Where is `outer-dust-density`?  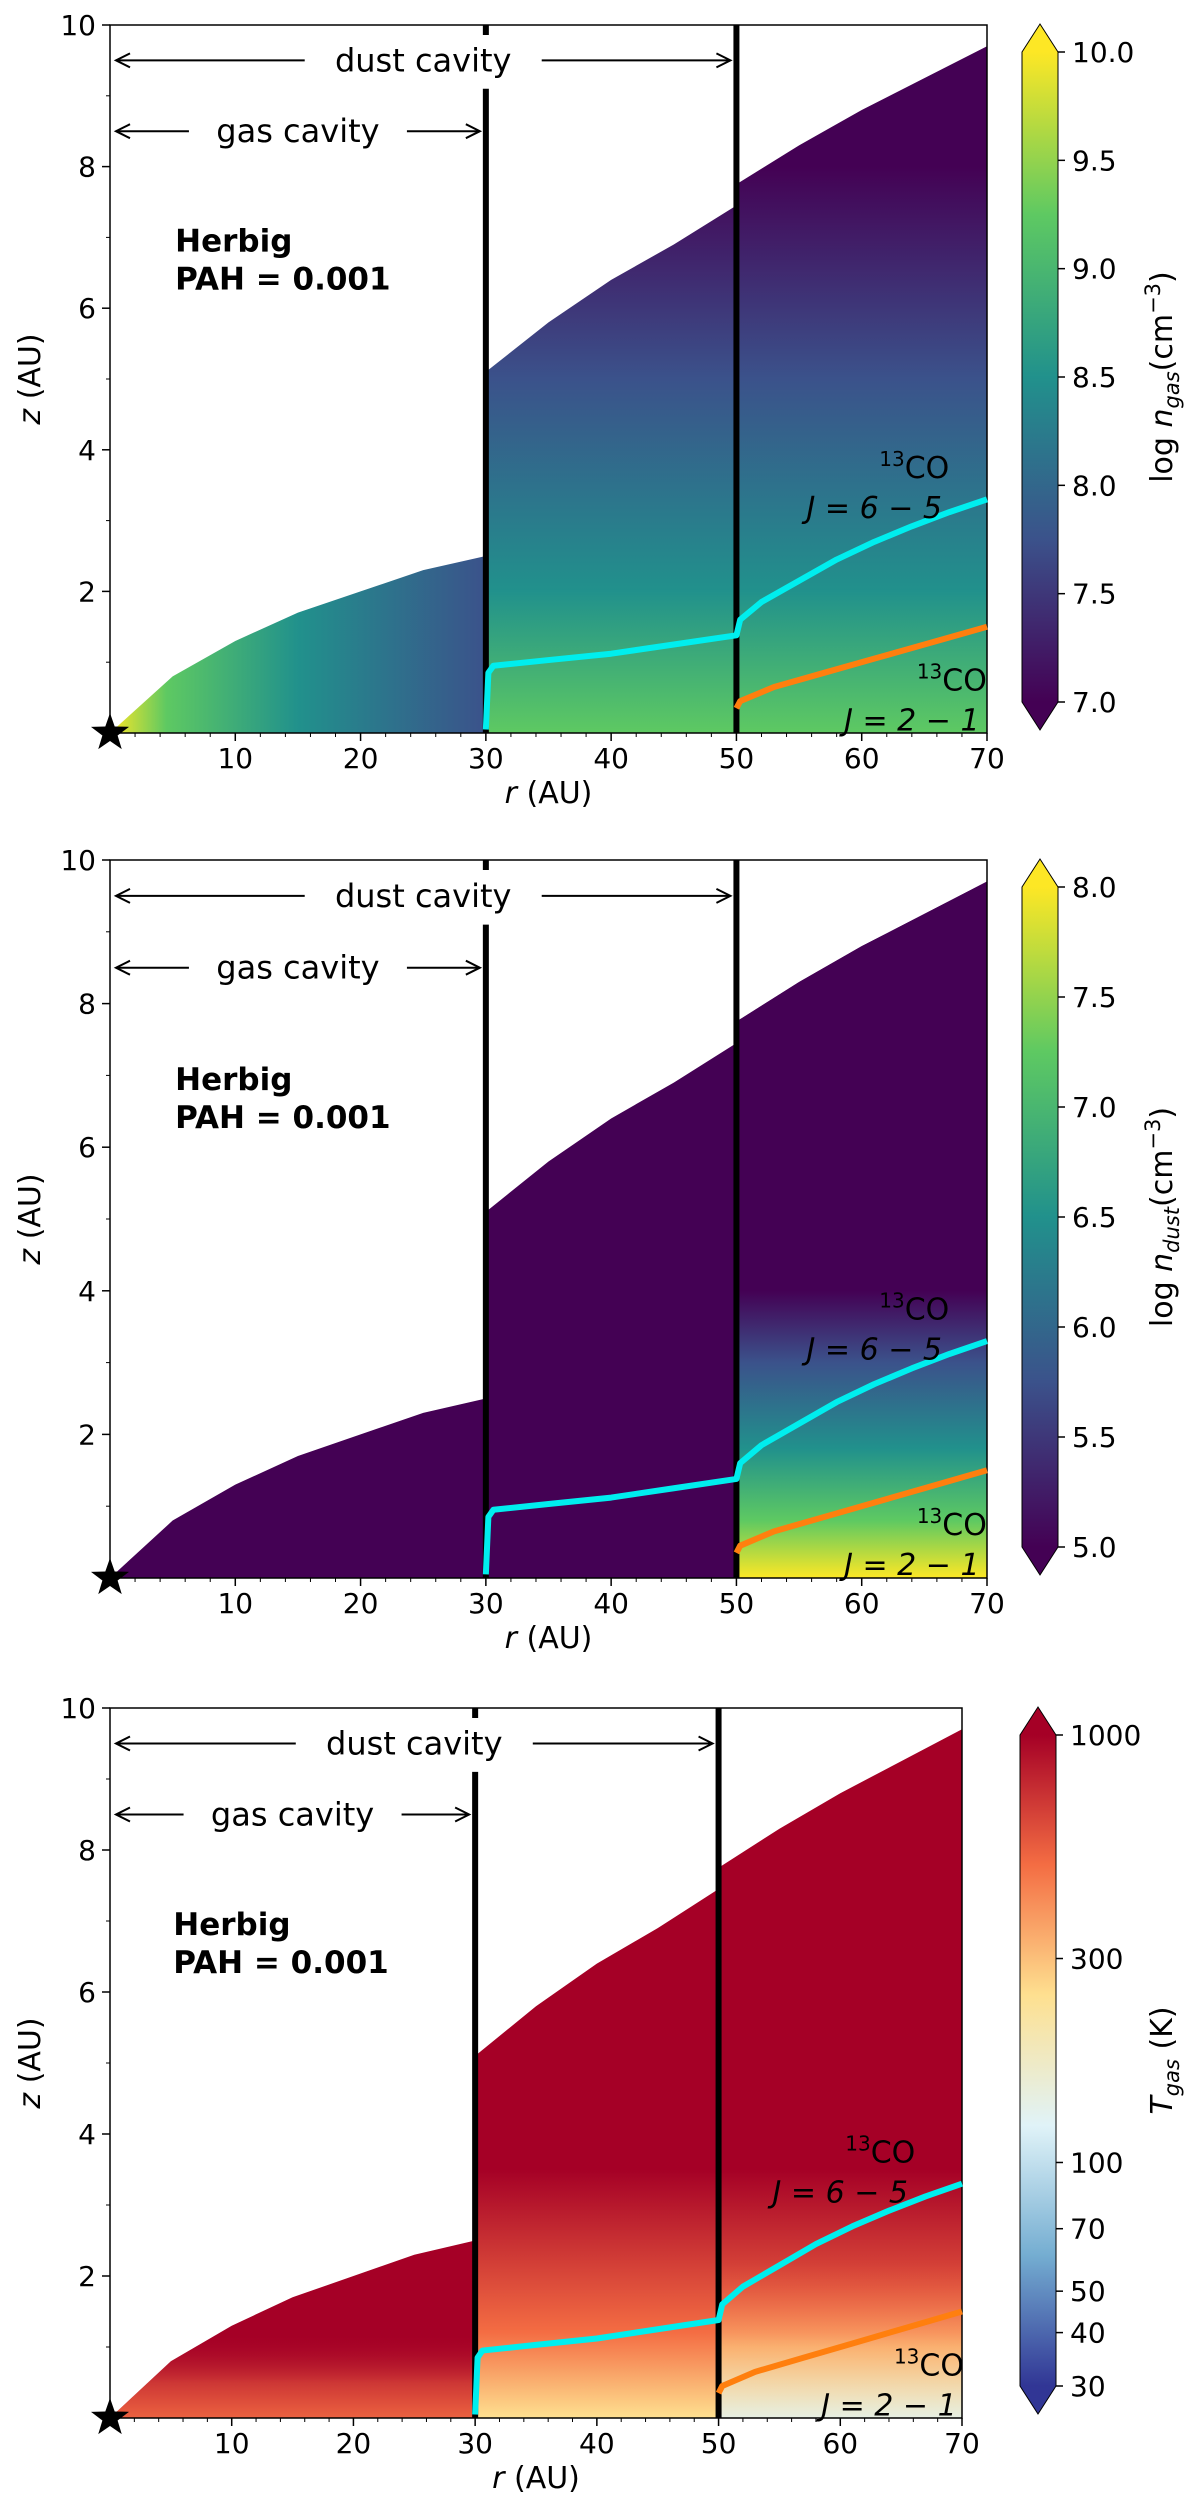
outer-dust-density is located at coordinates (861, 1229).